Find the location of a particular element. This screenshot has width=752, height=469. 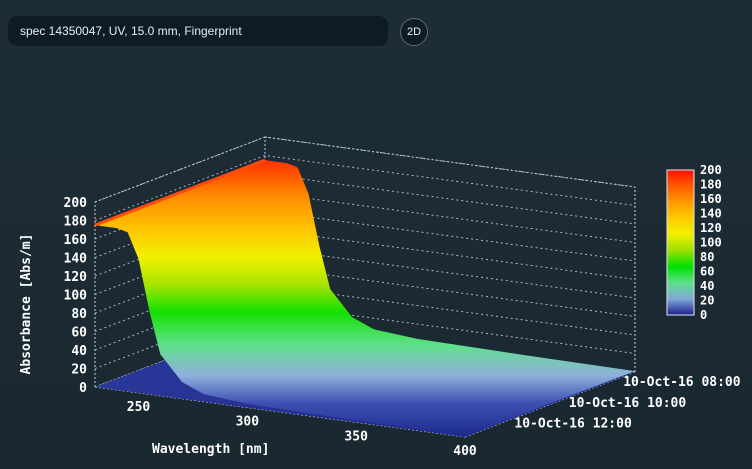

colorbar-tick-label: 40 is located at coordinates (707, 286).